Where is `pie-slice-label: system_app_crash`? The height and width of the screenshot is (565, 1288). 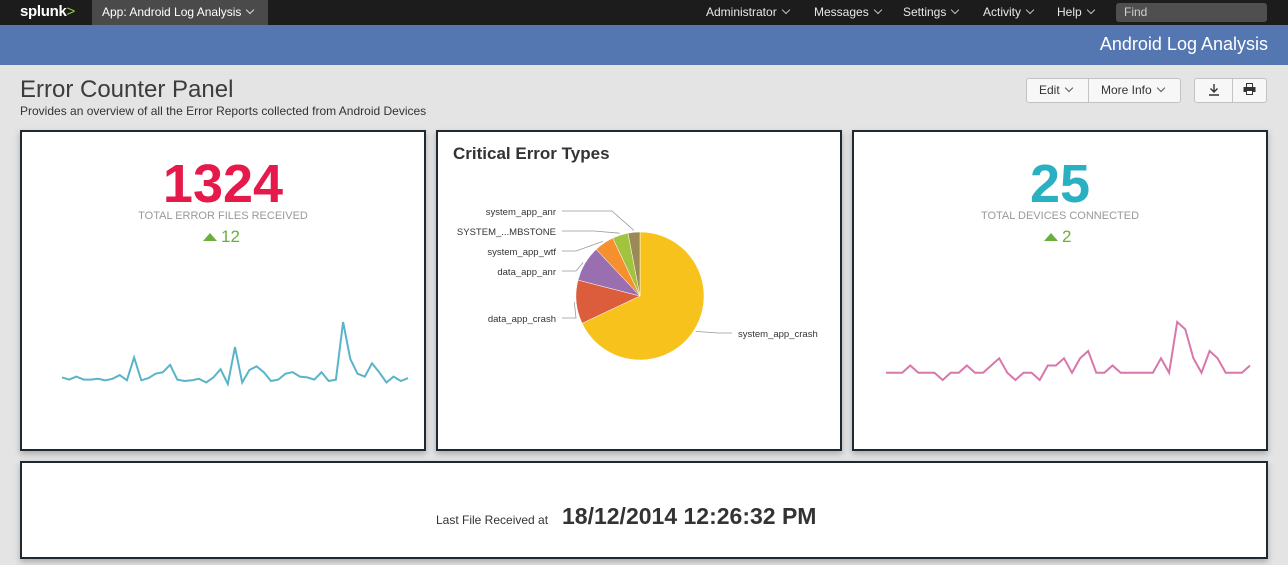 pie-slice-label: system_app_crash is located at coordinates (778, 334).